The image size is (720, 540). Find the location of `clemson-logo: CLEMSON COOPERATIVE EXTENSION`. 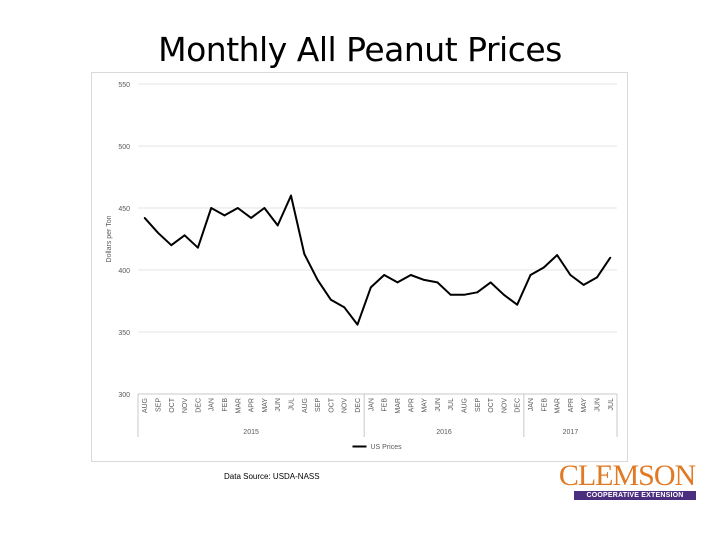

clemson-logo: CLEMSON COOPERATIVE EXTENSION is located at coordinates (627, 480).